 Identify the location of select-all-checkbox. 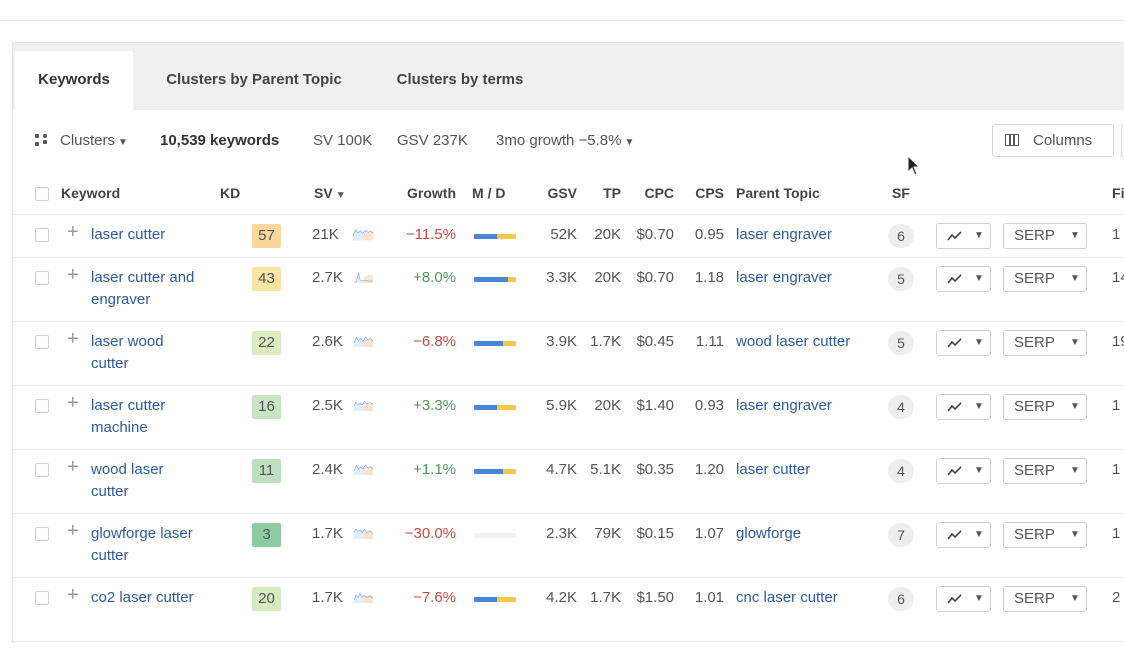
(42, 194).